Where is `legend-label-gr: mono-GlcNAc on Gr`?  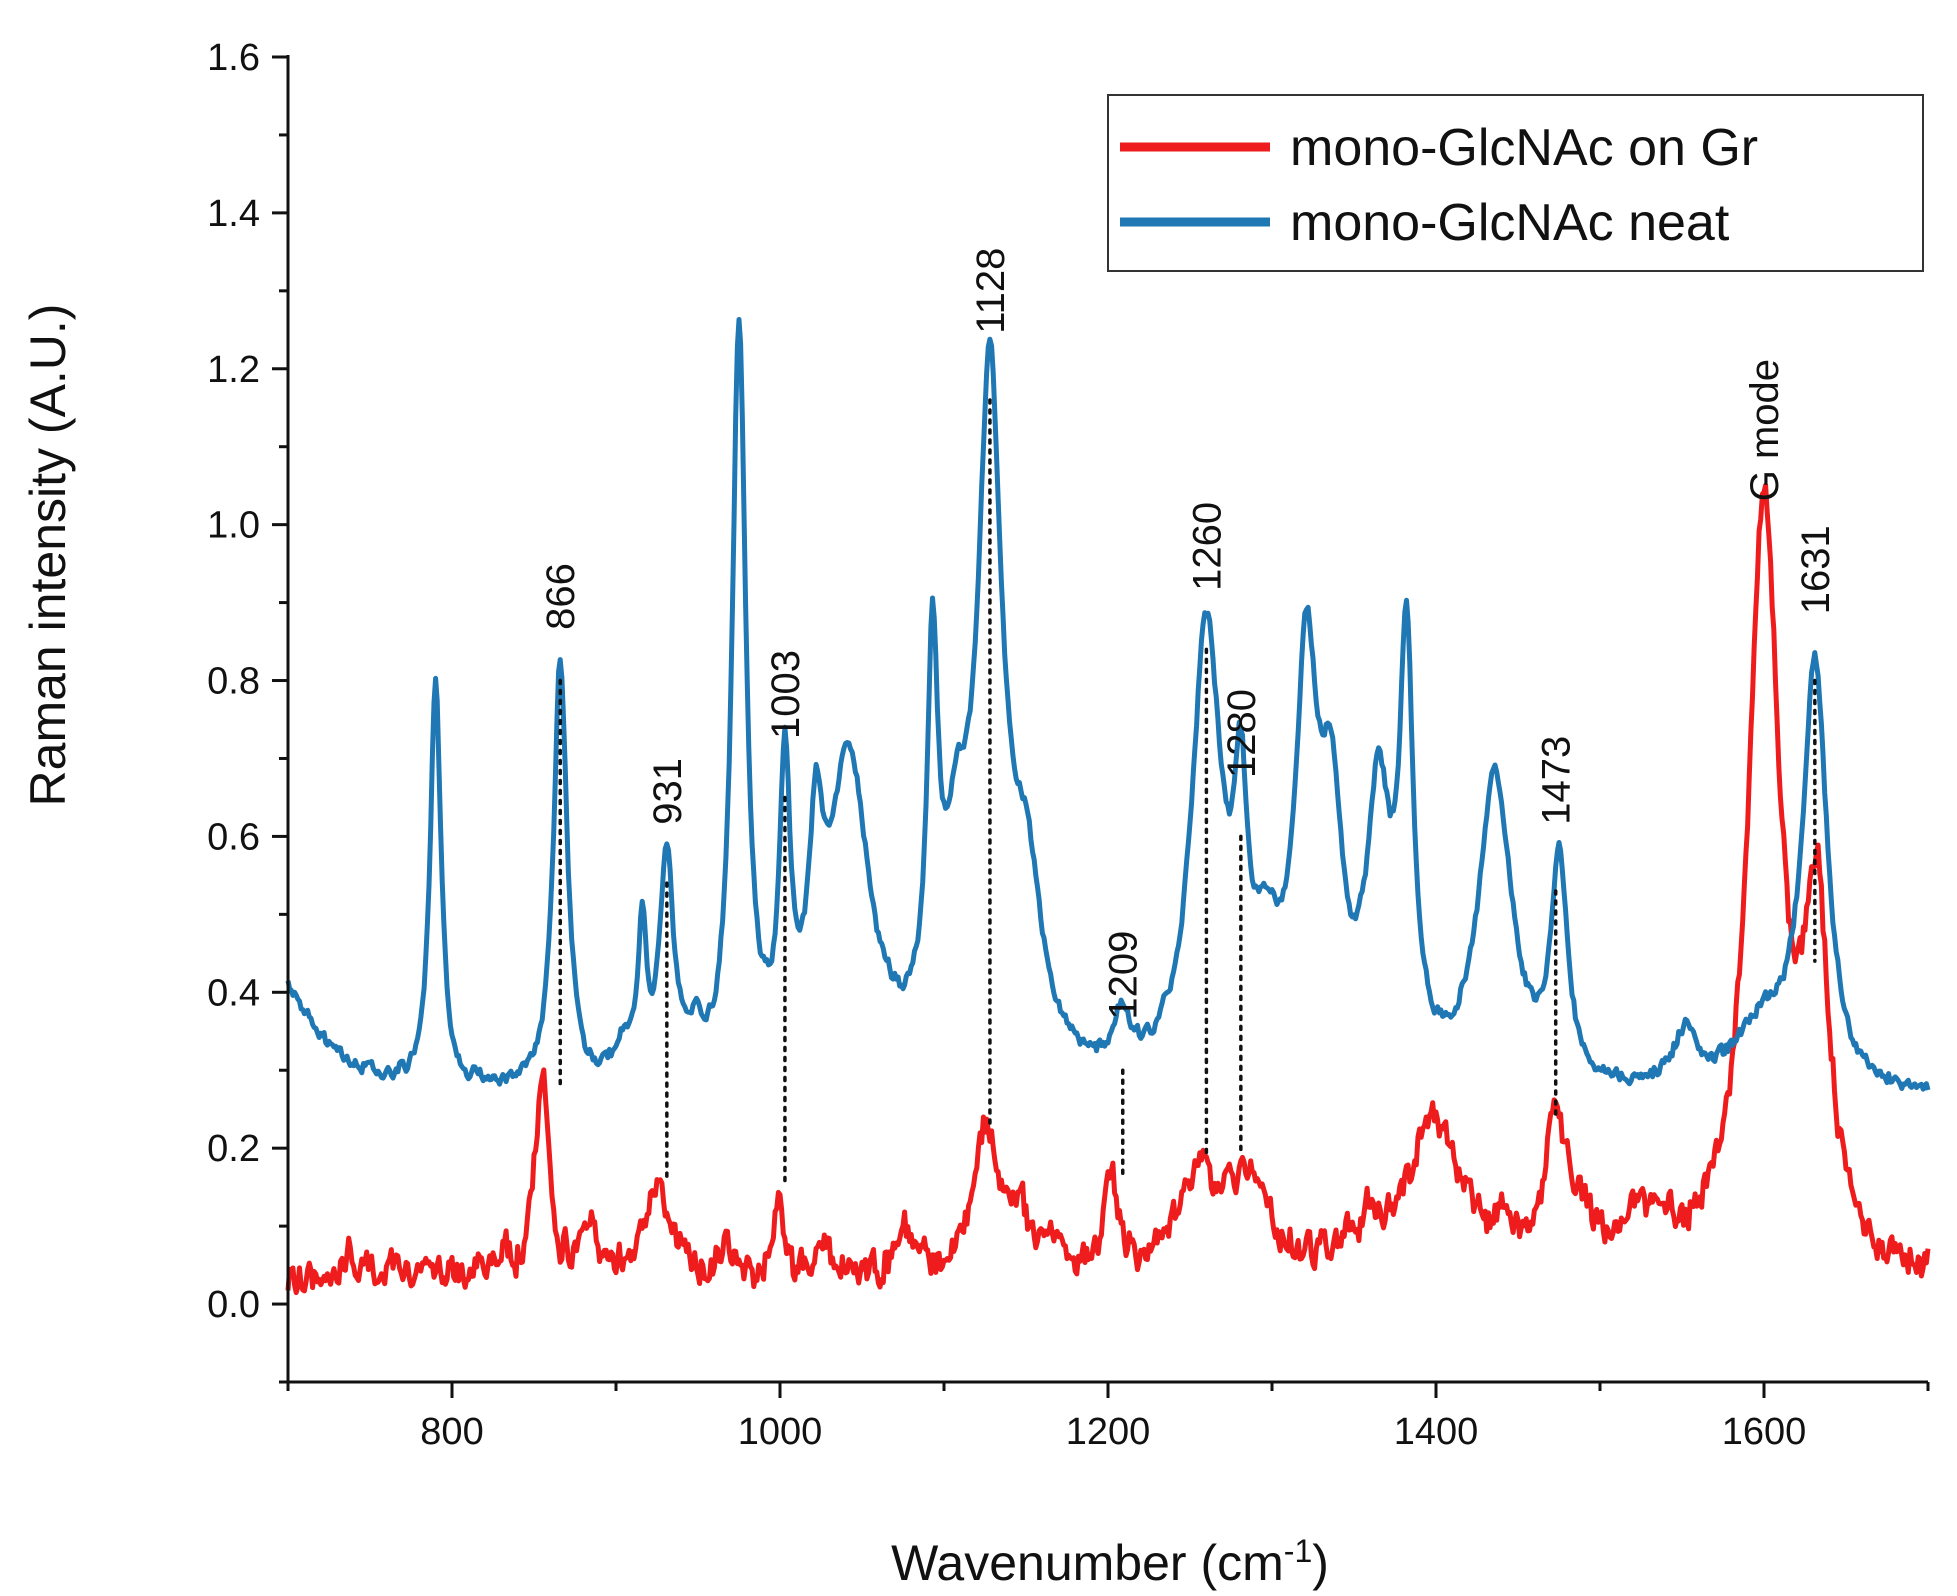 legend-label-gr: mono-GlcNAc on Gr is located at coordinates (1524, 148).